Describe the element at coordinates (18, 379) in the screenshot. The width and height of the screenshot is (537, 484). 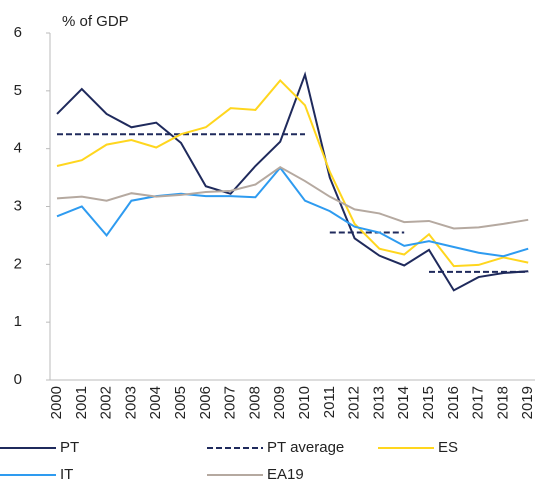
I see `y-tick-label: 0` at that location.